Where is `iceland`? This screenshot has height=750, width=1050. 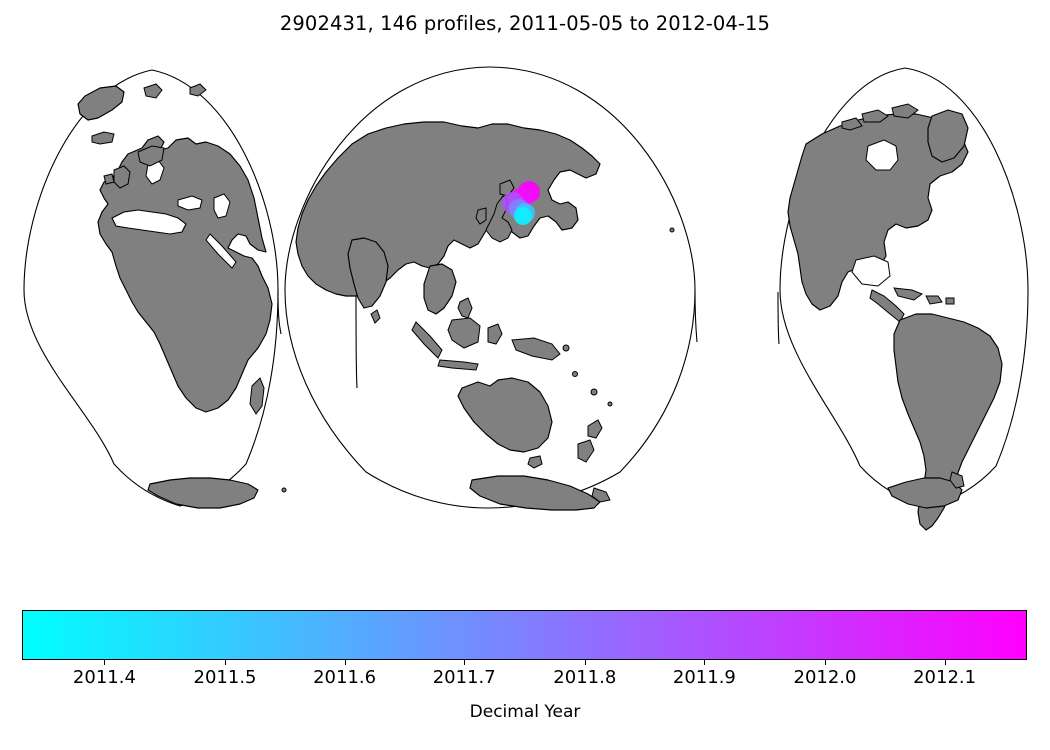 iceland is located at coordinates (103, 138).